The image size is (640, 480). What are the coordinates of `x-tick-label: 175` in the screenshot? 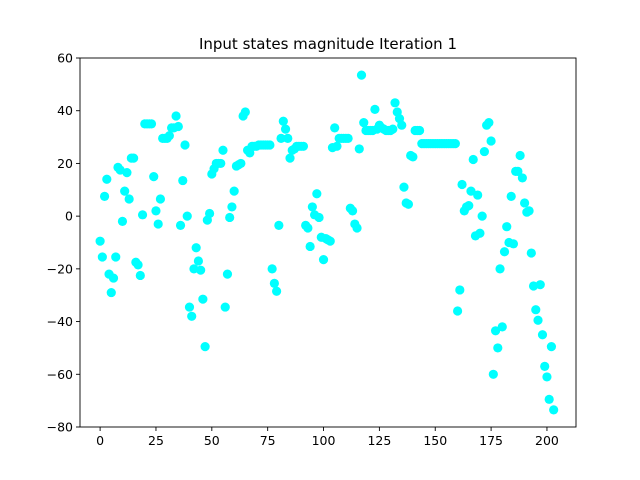 It's located at (491, 440).